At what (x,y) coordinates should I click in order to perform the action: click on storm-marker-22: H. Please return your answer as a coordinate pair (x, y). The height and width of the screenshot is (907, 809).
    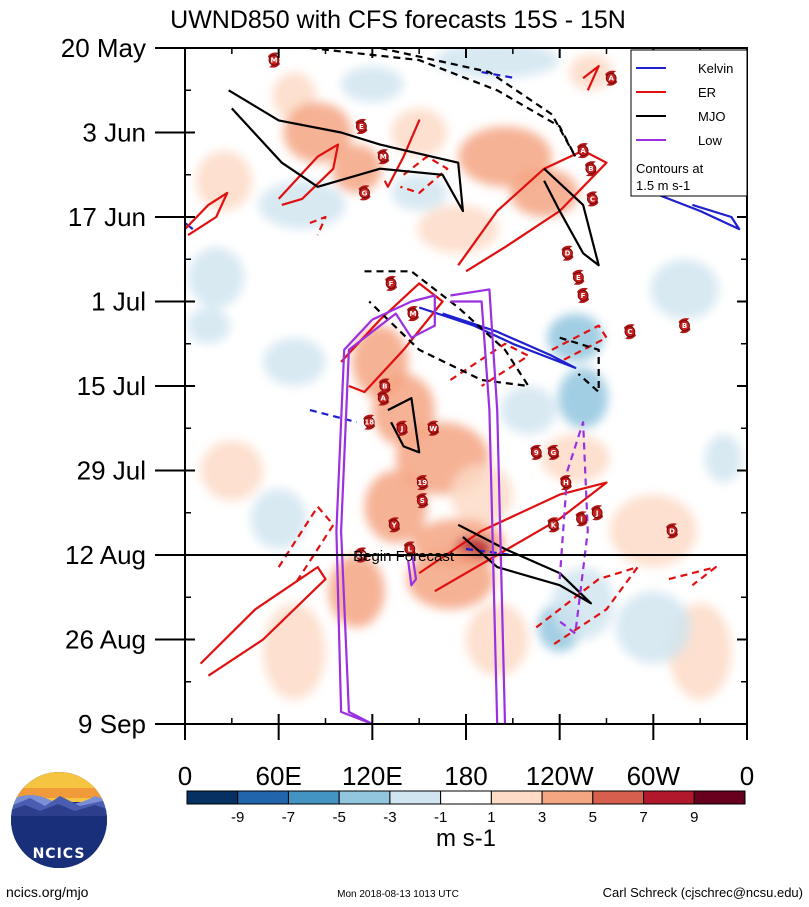
    Looking at the image, I should click on (565, 483).